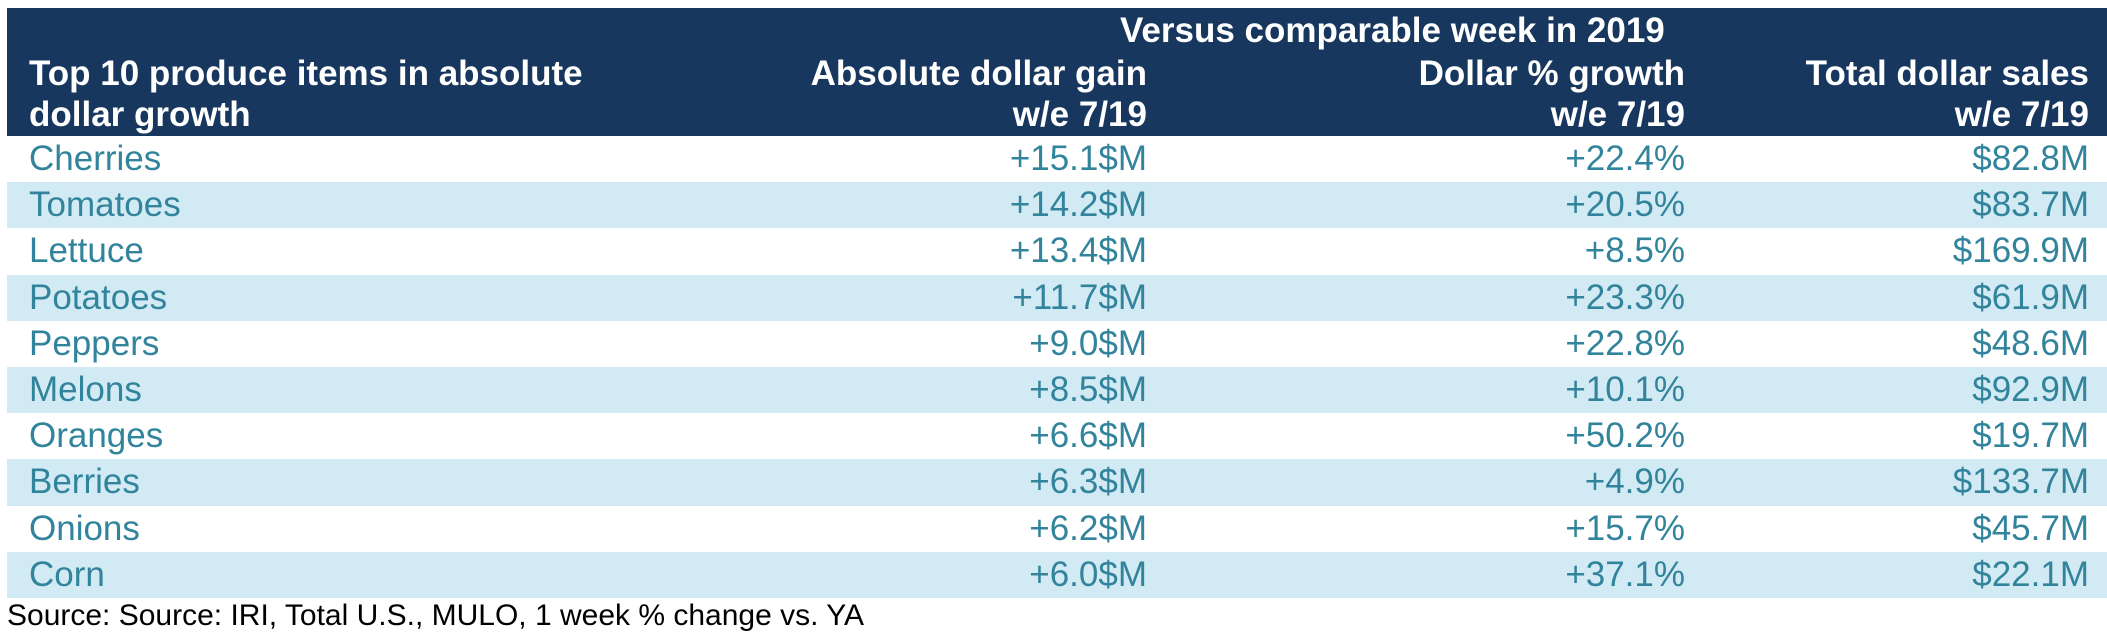  Describe the element at coordinates (2020, 482) in the screenshot. I see `cell-total-sales: $133.7M` at that location.